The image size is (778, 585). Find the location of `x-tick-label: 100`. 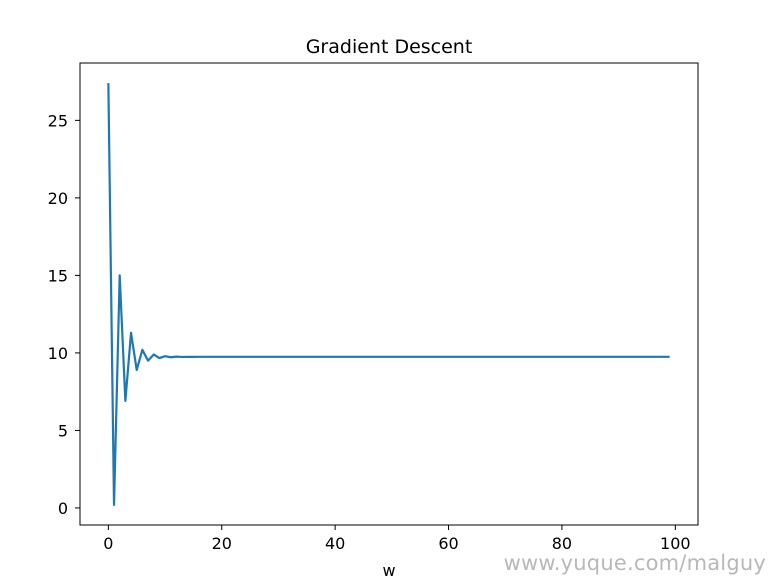

x-tick-label: 100 is located at coordinates (675, 543).